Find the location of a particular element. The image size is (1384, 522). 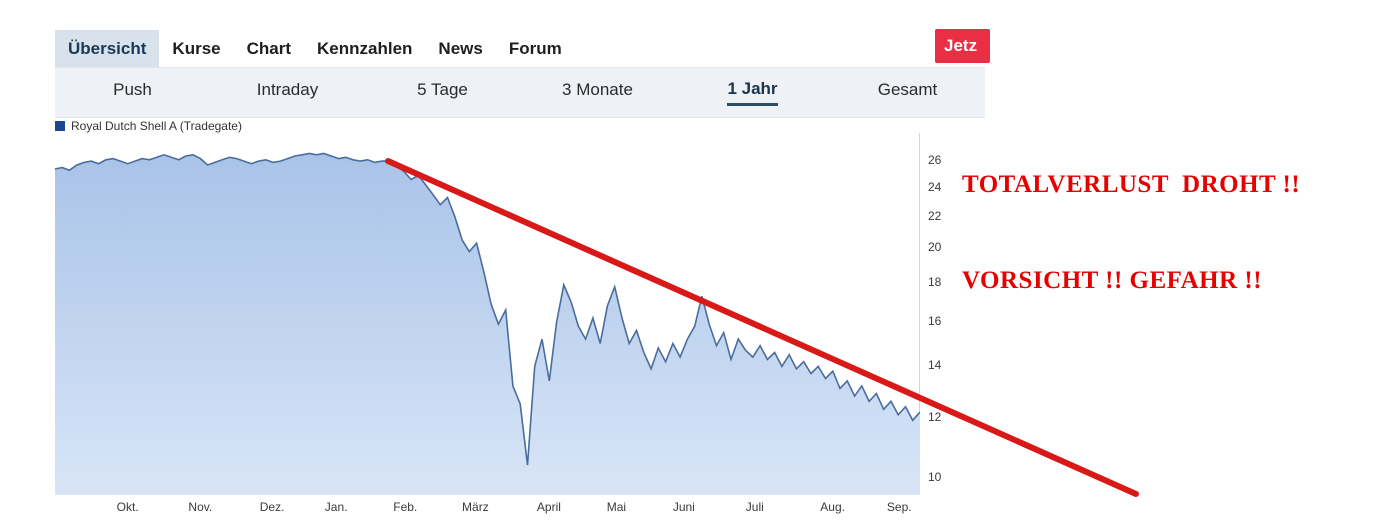

x-tick-label: Aug. is located at coordinates (832, 507).